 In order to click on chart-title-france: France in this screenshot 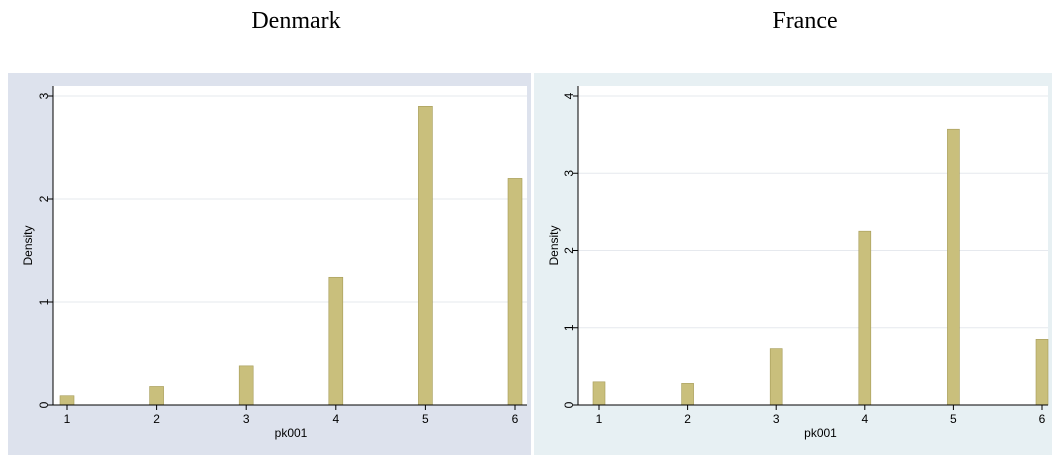, I will do `click(805, 21)`.